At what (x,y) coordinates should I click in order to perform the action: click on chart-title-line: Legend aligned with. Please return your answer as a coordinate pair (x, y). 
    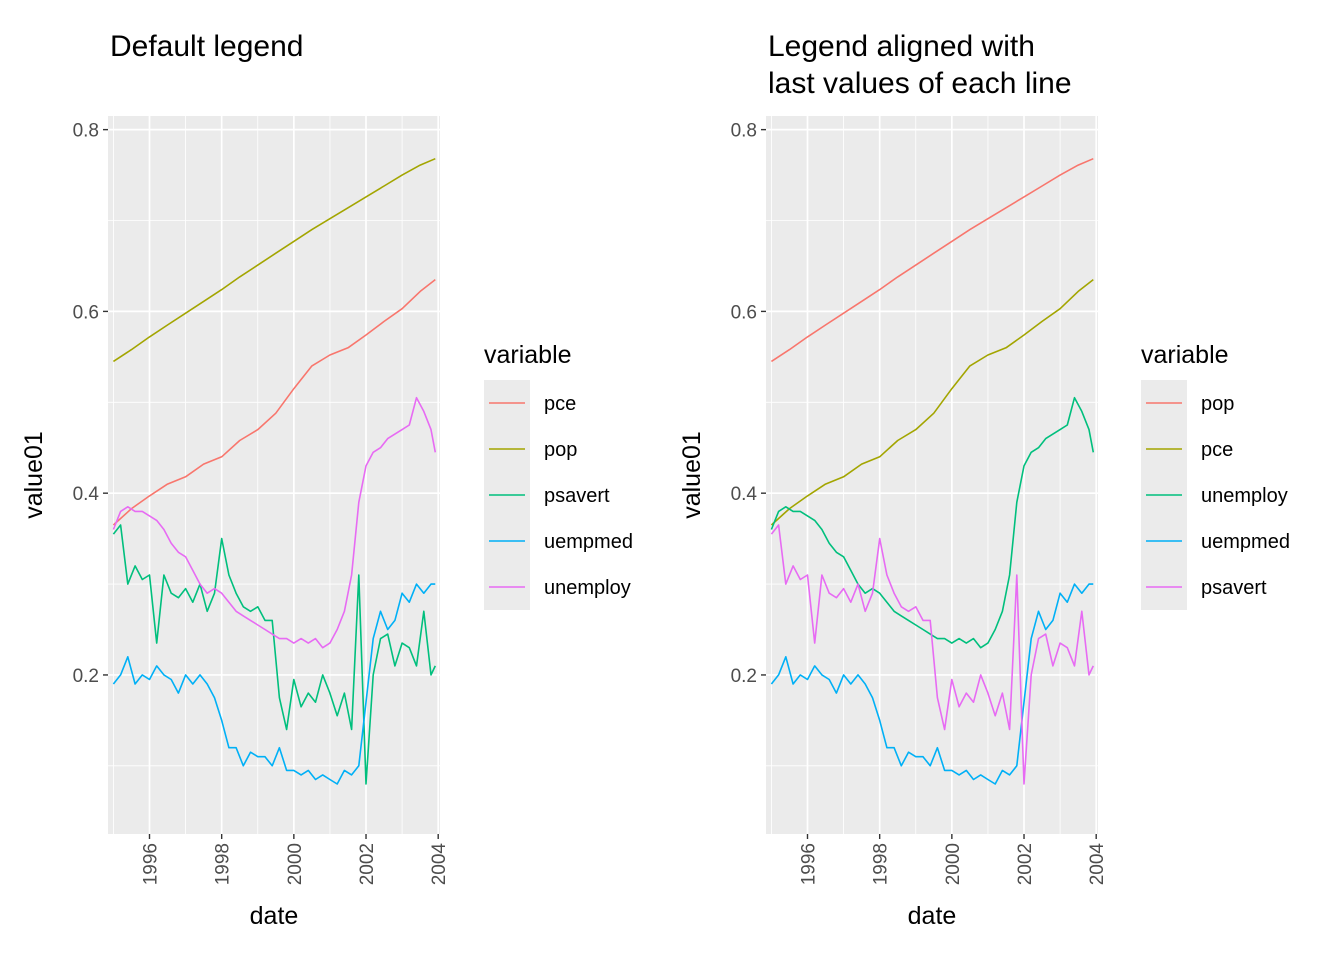
    Looking at the image, I should click on (901, 46).